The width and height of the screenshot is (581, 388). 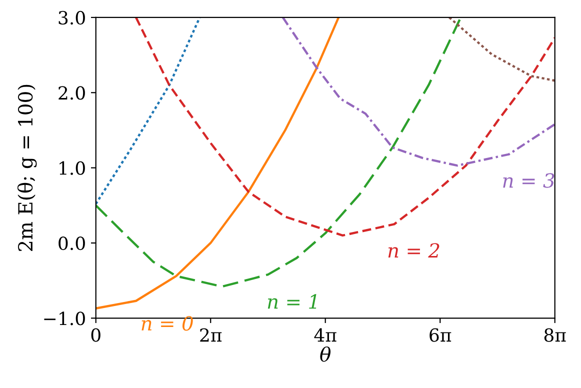 I want to click on y-tick-label: 0.0, so click(x=71, y=243).